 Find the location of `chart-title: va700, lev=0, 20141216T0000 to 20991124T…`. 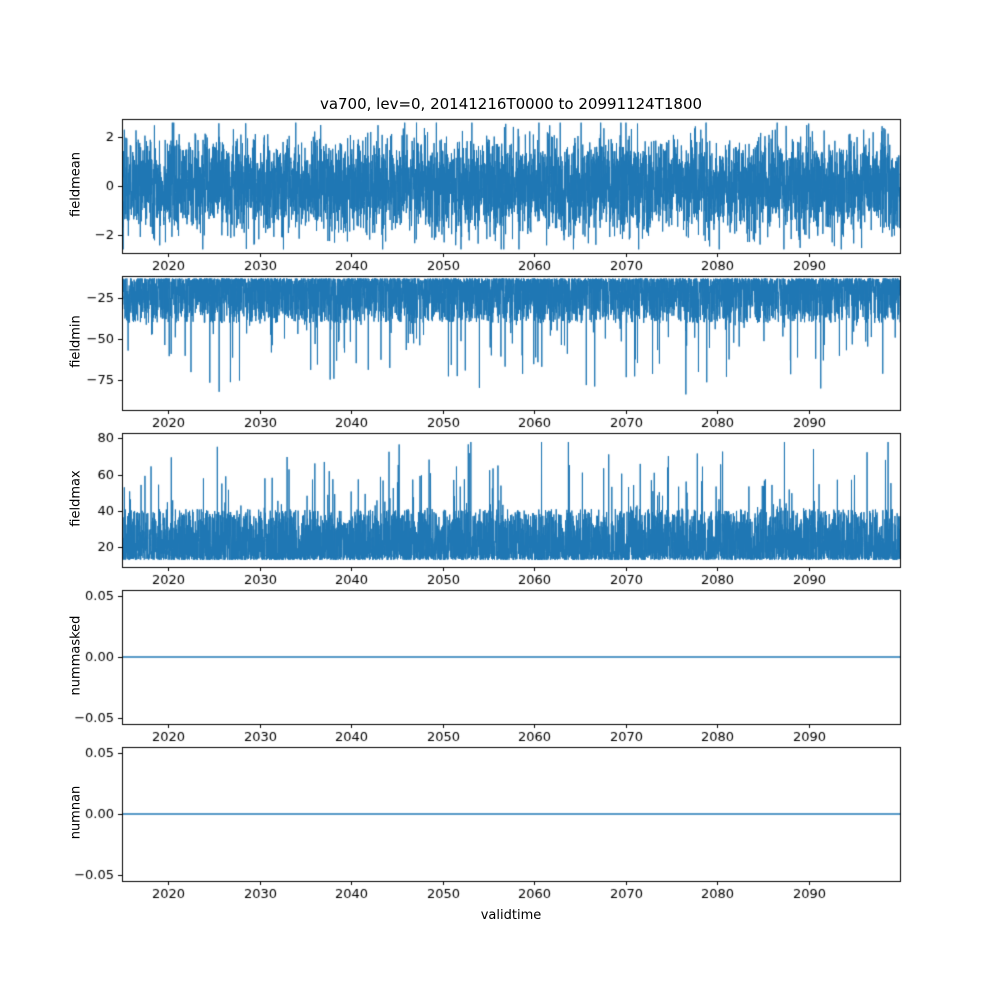

chart-title: va700, lev=0, 20141216T0000 to 20991124T… is located at coordinates (511, 104).